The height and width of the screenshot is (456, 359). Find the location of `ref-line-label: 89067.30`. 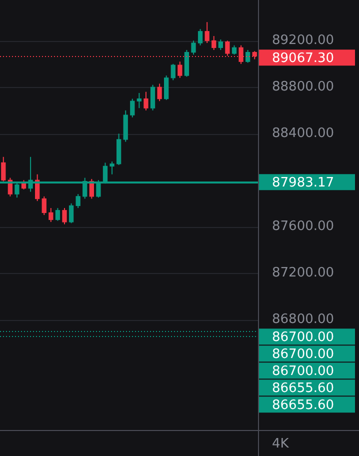

ref-line-label: 89067.30 is located at coordinates (303, 58).